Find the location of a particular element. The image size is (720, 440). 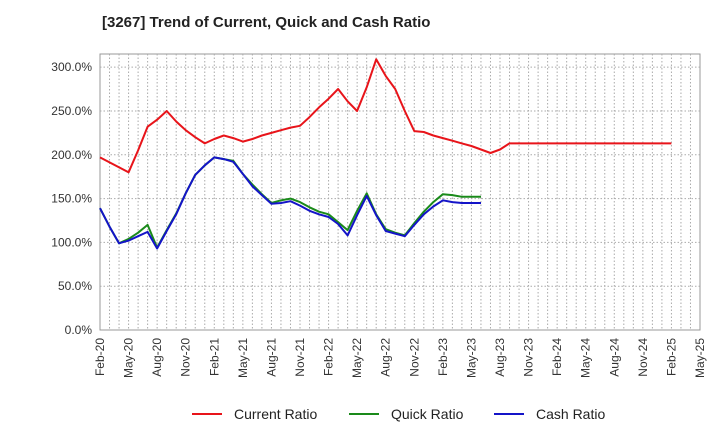

series-line-cash-ratio is located at coordinates (290, 203).